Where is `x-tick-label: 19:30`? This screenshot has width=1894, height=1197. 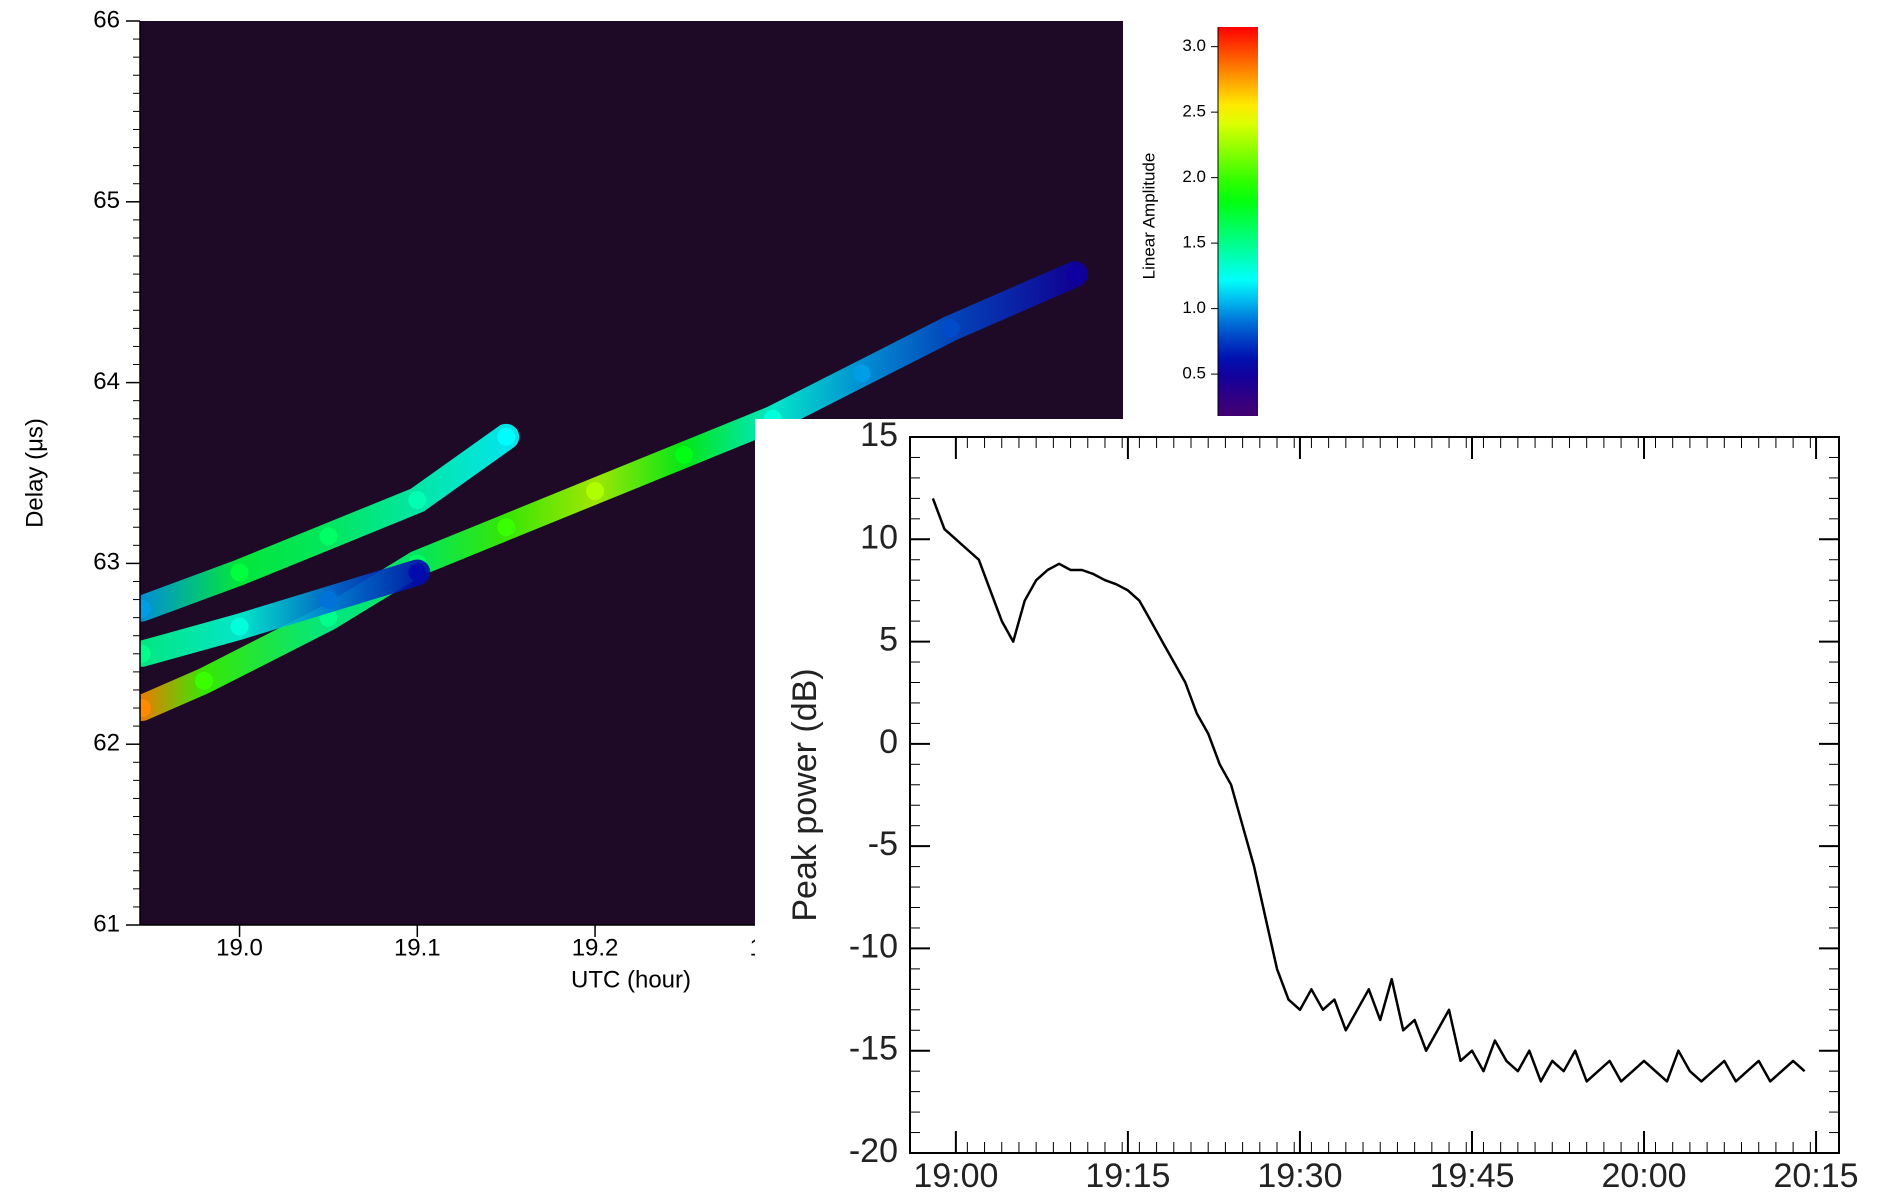
x-tick-label: 19:30 is located at coordinates (1299, 1176).